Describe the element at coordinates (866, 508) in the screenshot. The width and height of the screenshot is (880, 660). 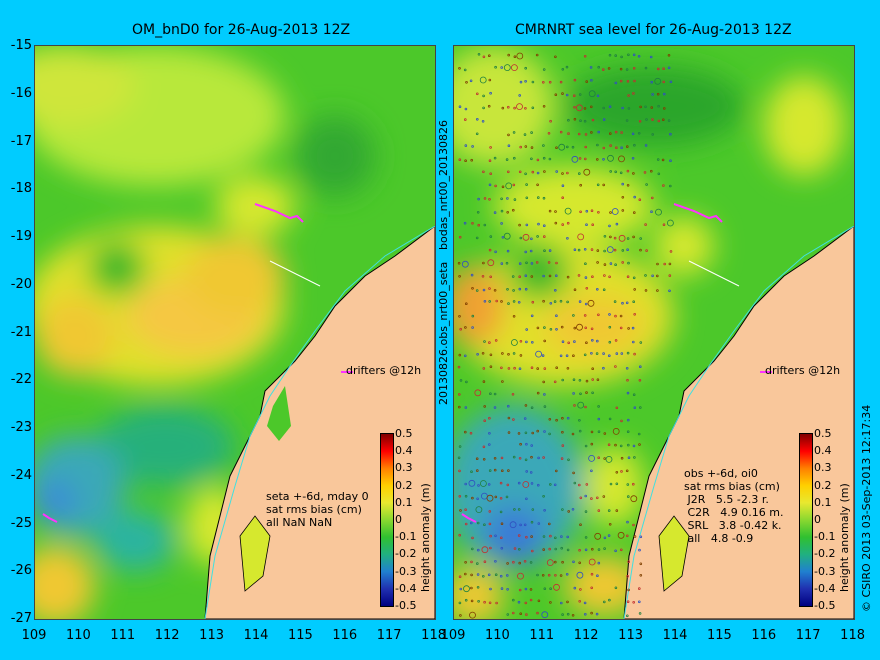
I see `copyright-label: © CSIRO 2013 03-Sep-2013 12:17:34` at that location.